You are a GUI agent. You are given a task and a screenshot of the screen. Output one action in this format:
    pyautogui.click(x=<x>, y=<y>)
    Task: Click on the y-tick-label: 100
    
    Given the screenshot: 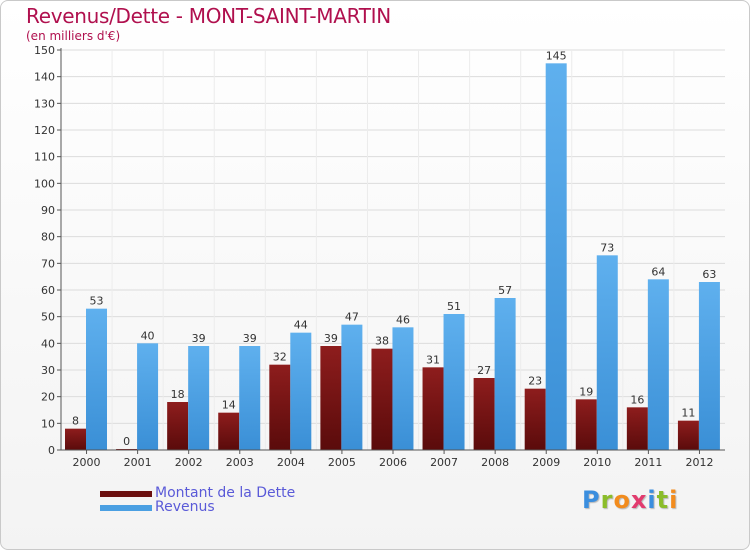 What is the action you would take?
    pyautogui.click(x=44, y=183)
    